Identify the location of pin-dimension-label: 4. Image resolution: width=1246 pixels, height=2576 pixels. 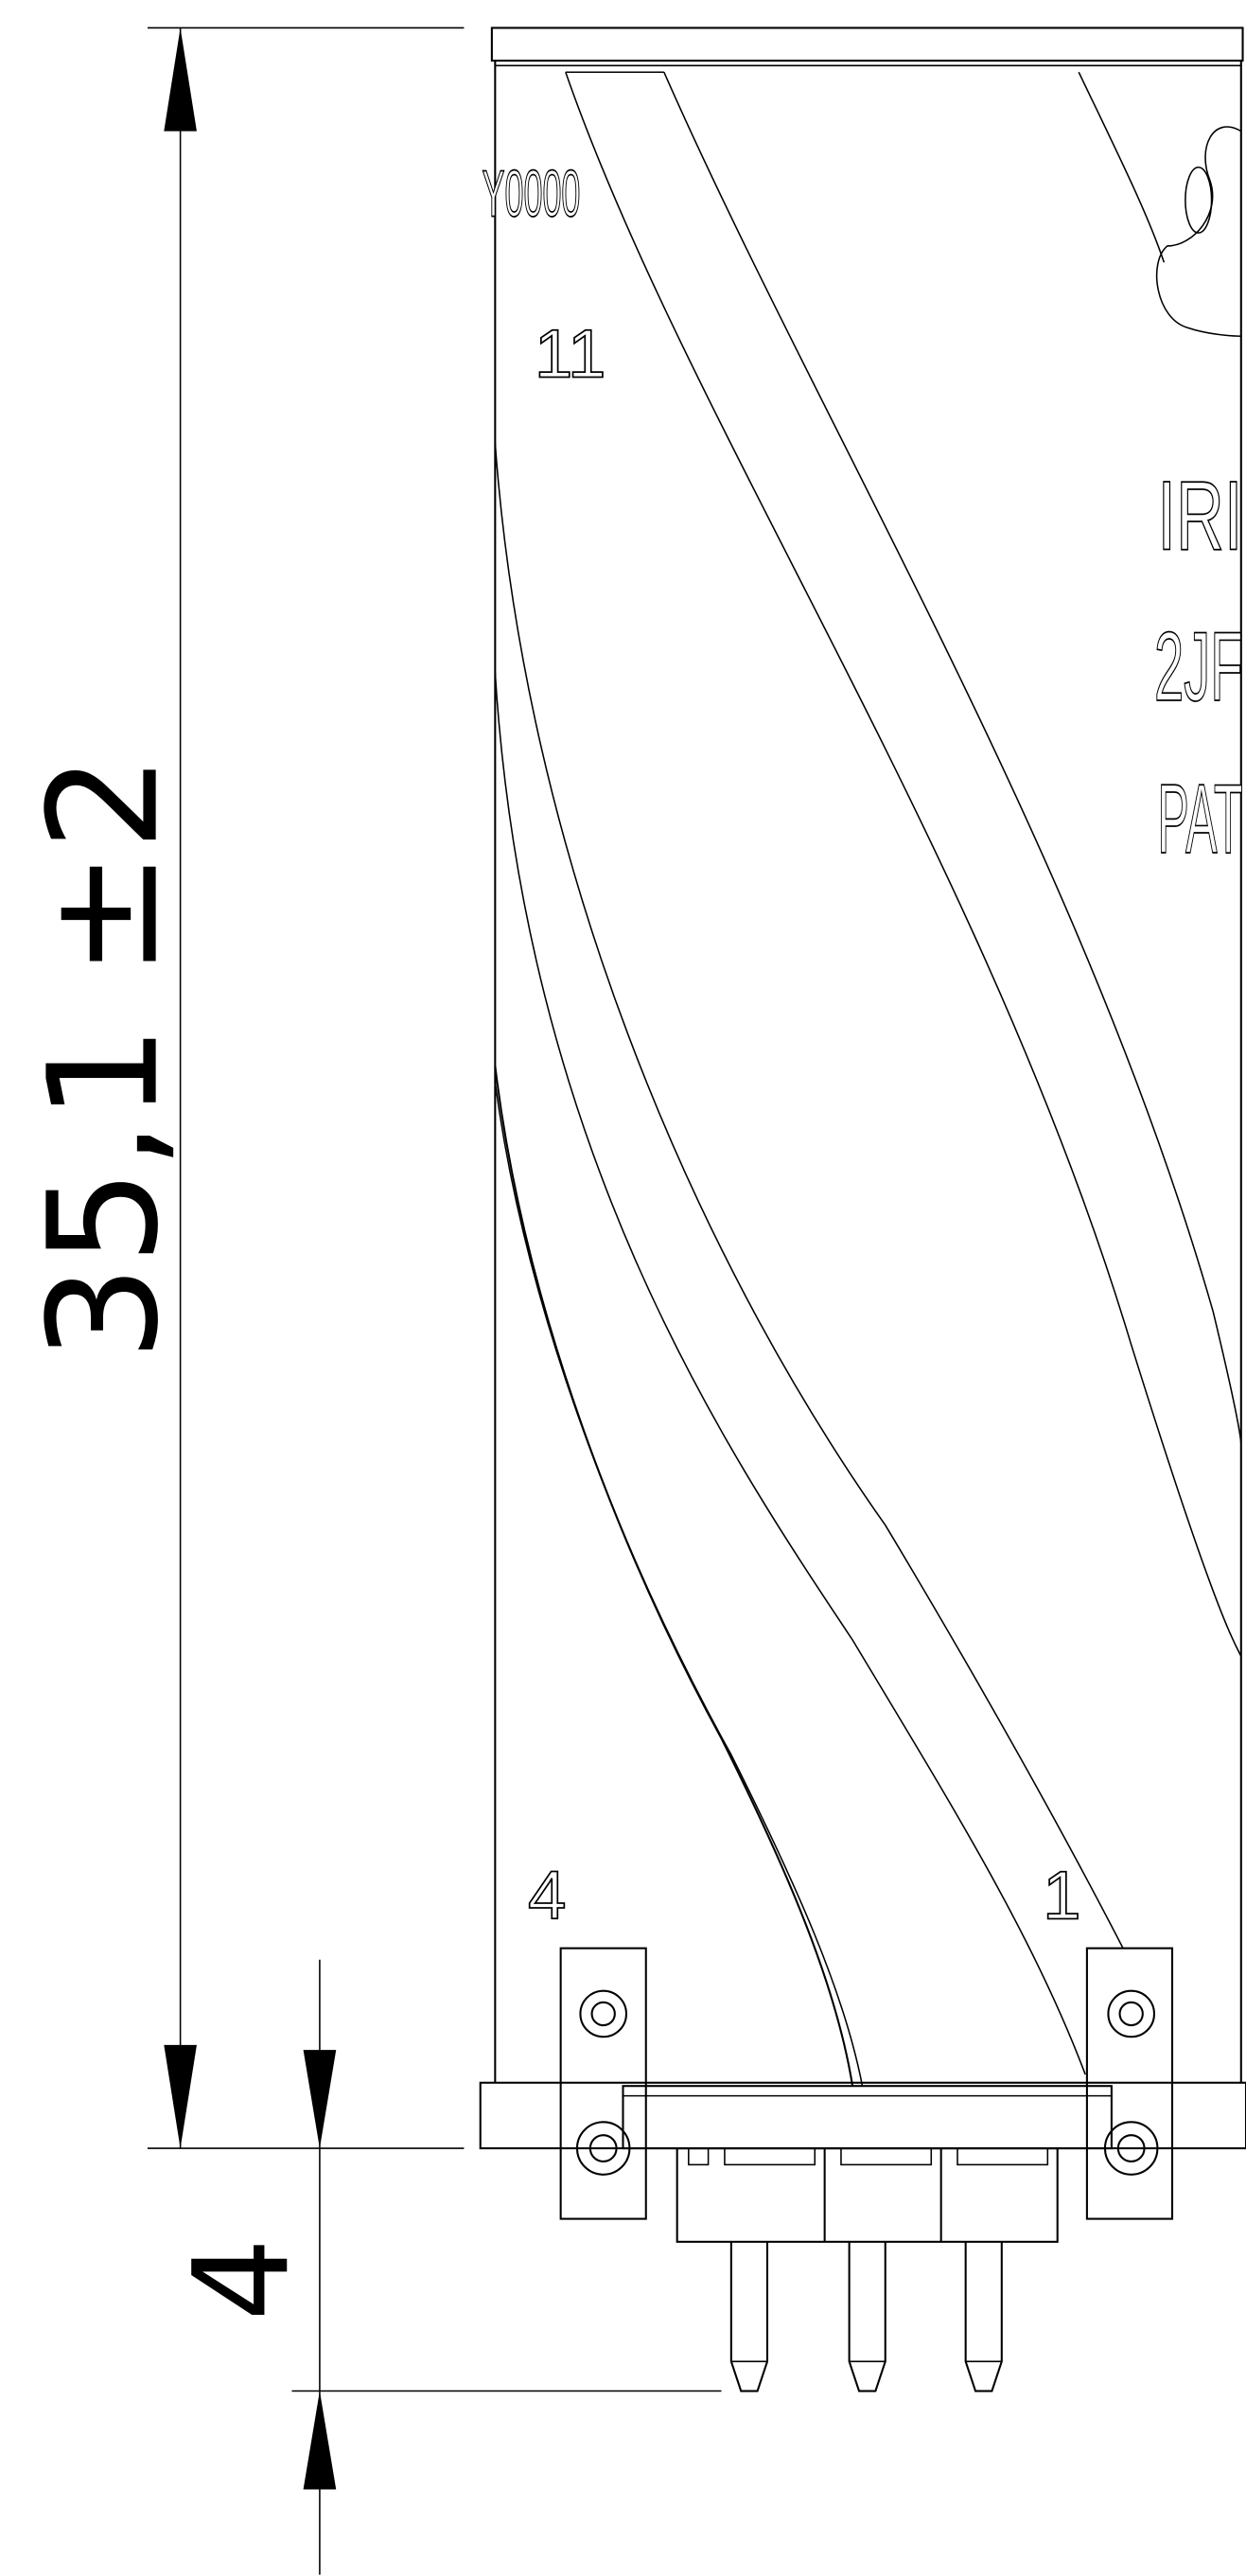
(241, 2279).